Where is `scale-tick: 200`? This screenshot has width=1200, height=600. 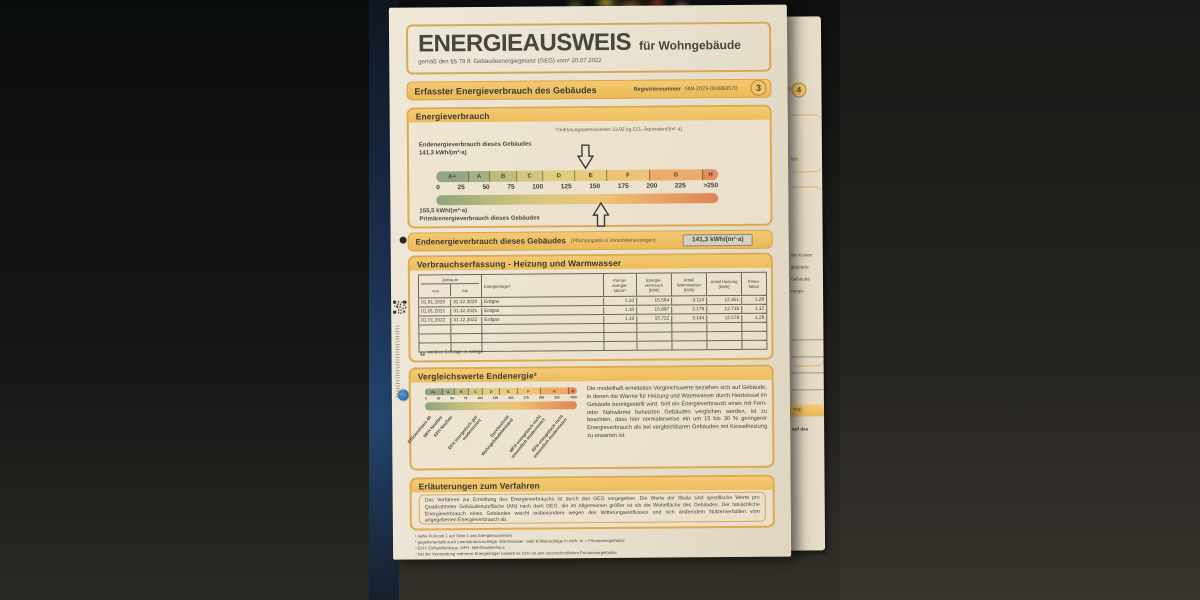
scale-tick: 200 is located at coordinates (541, 397).